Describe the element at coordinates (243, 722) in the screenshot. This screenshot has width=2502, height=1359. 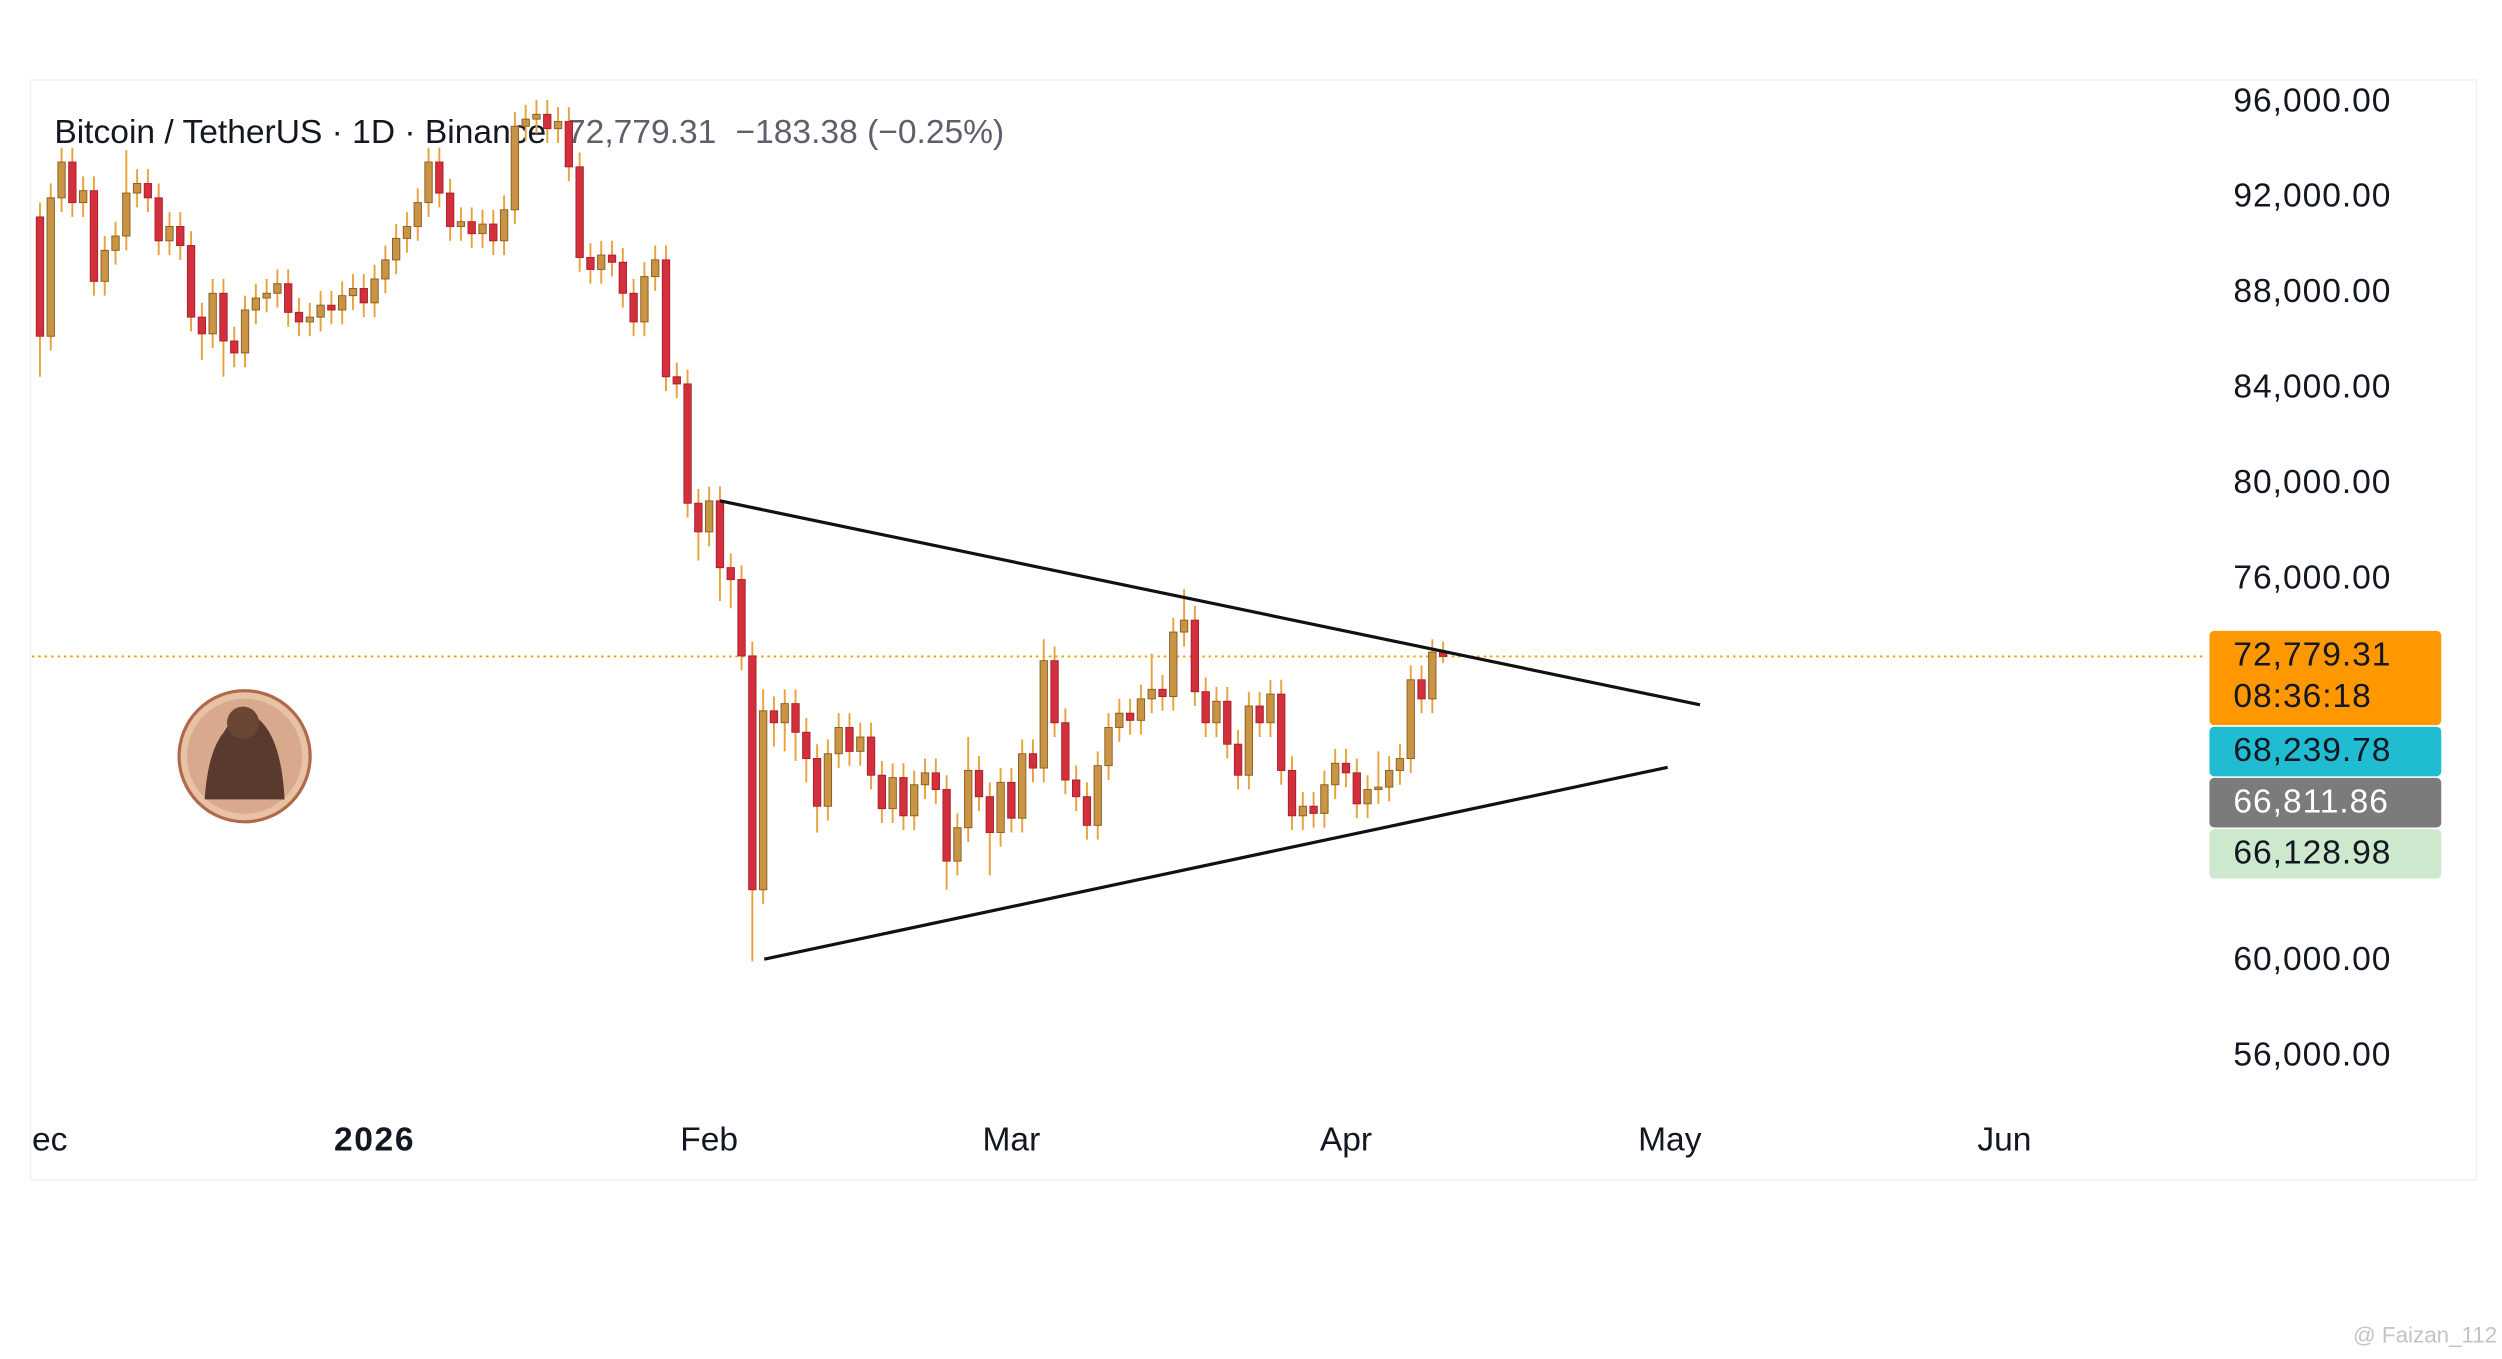
I see `logo-head` at that location.